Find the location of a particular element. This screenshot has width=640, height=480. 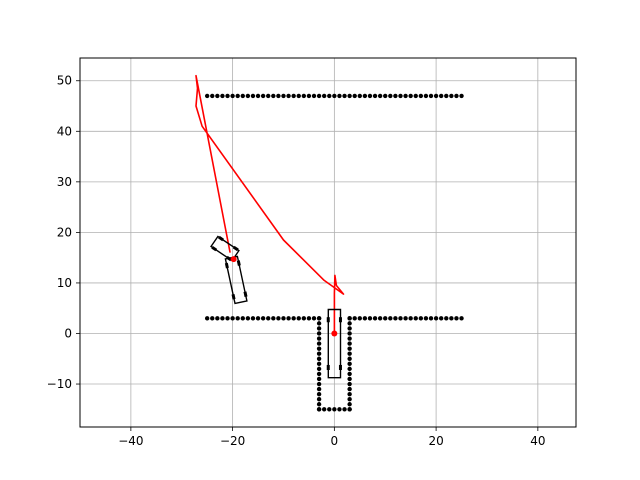

vehicle-outlines is located at coordinates (276, 307).